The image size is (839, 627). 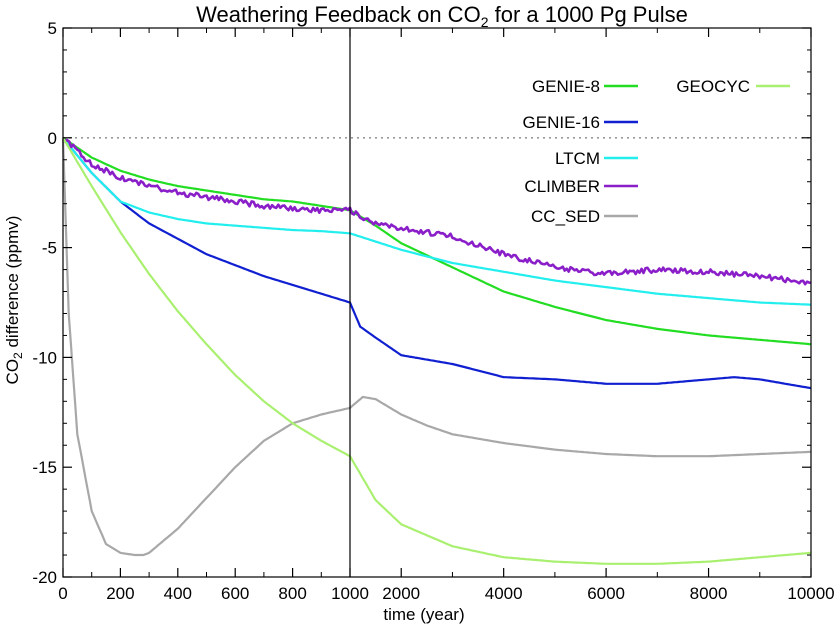 What do you see at coordinates (810, 593) in the screenshot?
I see `x-tick-label: 10000` at bounding box center [810, 593].